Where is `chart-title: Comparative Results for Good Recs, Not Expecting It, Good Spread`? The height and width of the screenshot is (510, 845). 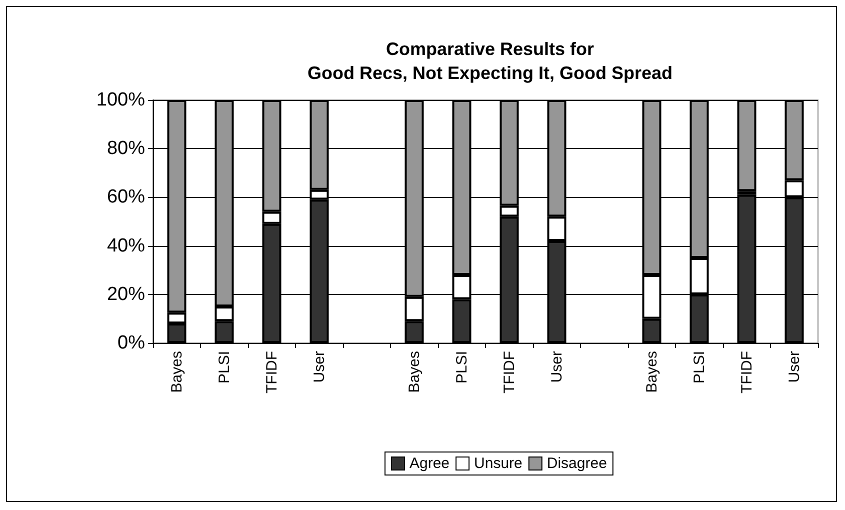 chart-title: Comparative Results for Good Recs, Not Expecting It, Good Spread is located at coordinates (490, 61).